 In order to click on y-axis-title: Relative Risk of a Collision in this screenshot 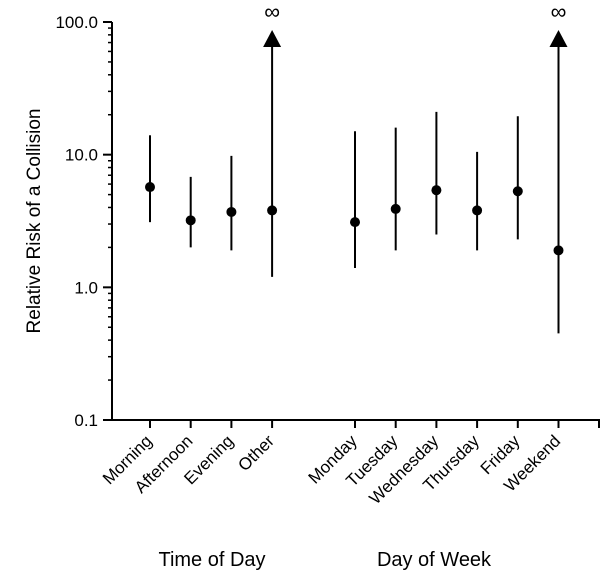, I will do `click(34, 221)`.